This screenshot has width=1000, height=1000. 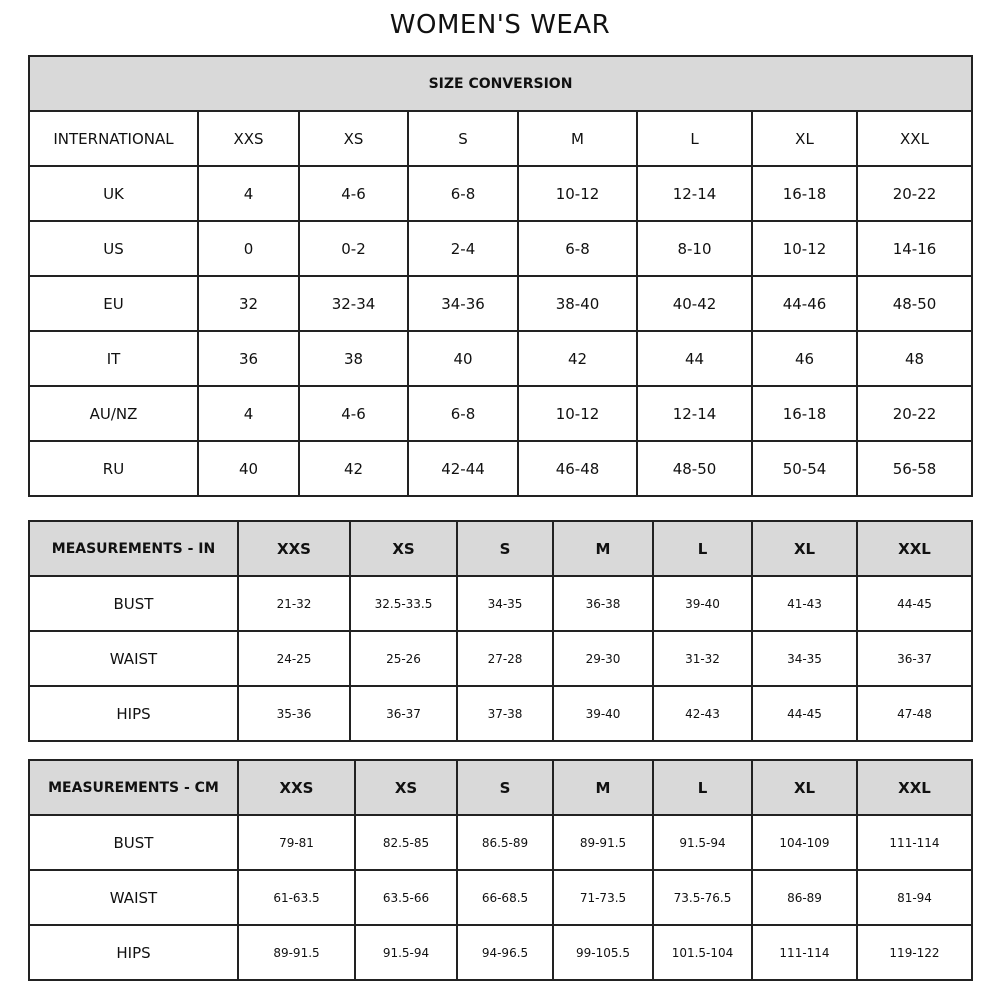 What do you see at coordinates (133, 897) in the screenshot?
I see `row-label: WAIST` at bounding box center [133, 897].